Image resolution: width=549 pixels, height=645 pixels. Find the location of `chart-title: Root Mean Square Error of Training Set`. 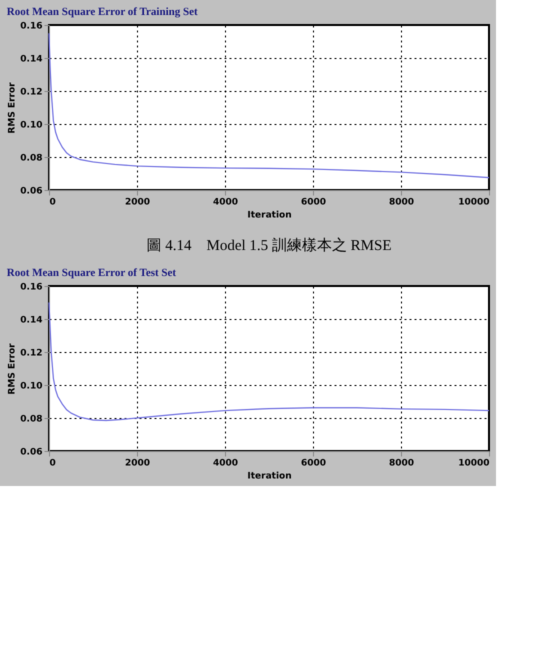

chart-title: Root Mean Square Error of Training Set is located at coordinates (102, 12).